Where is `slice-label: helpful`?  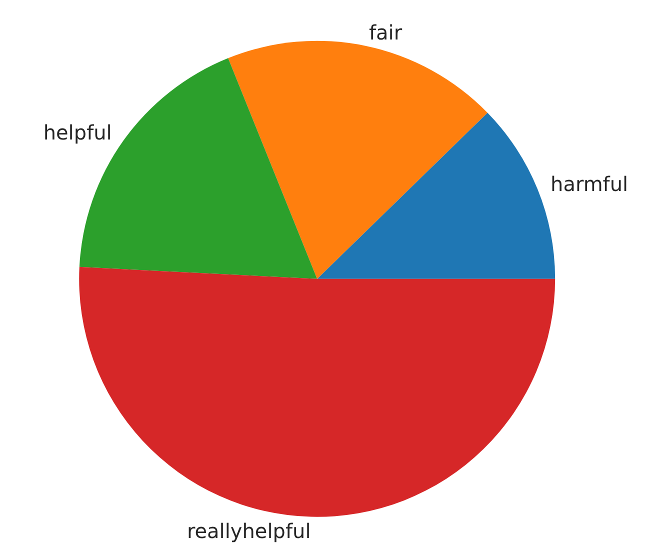
slice-label: helpful is located at coordinates (77, 132).